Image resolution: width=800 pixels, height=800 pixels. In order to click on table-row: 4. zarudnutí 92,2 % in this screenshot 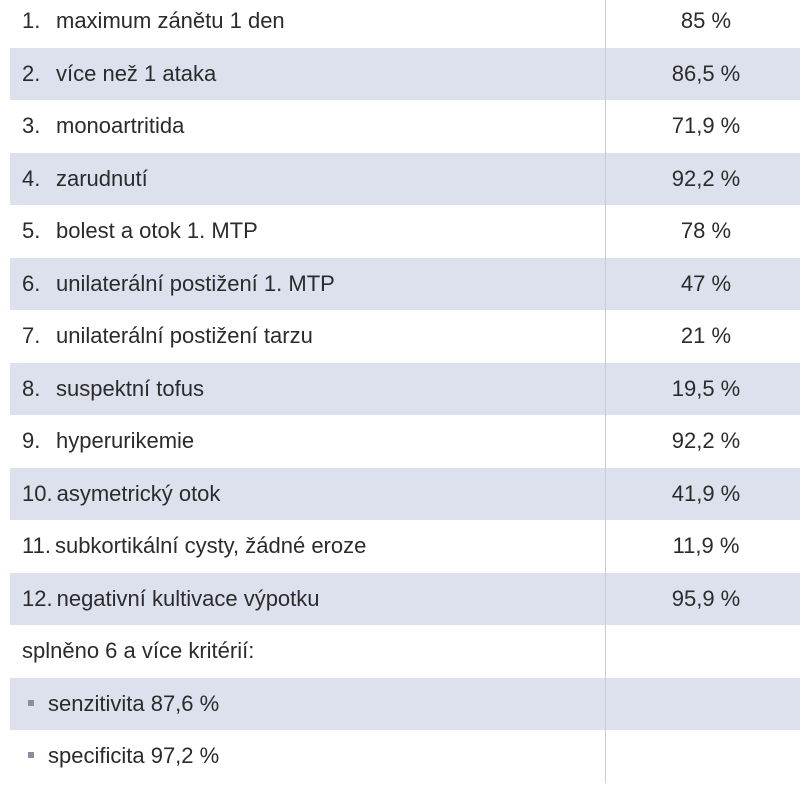, I will do `click(405, 178)`.